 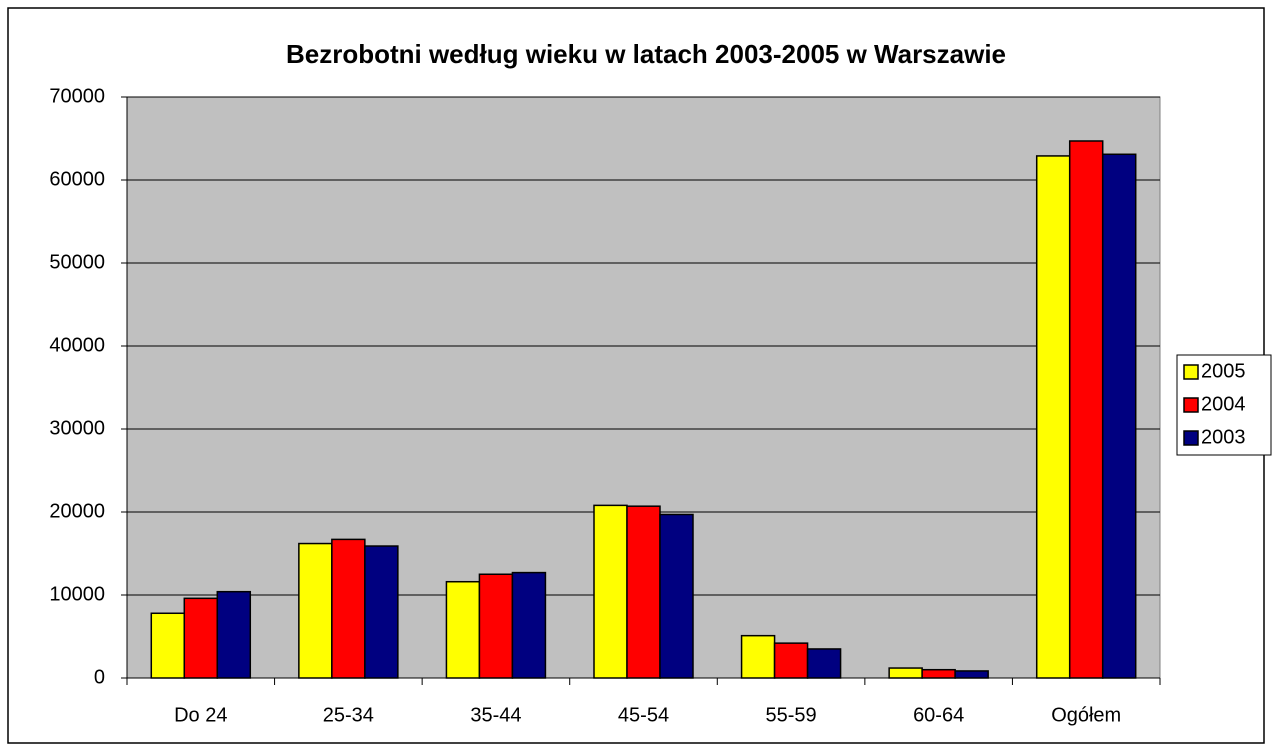 What do you see at coordinates (1223, 371) in the screenshot?
I see `legend-label: 2005` at bounding box center [1223, 371].